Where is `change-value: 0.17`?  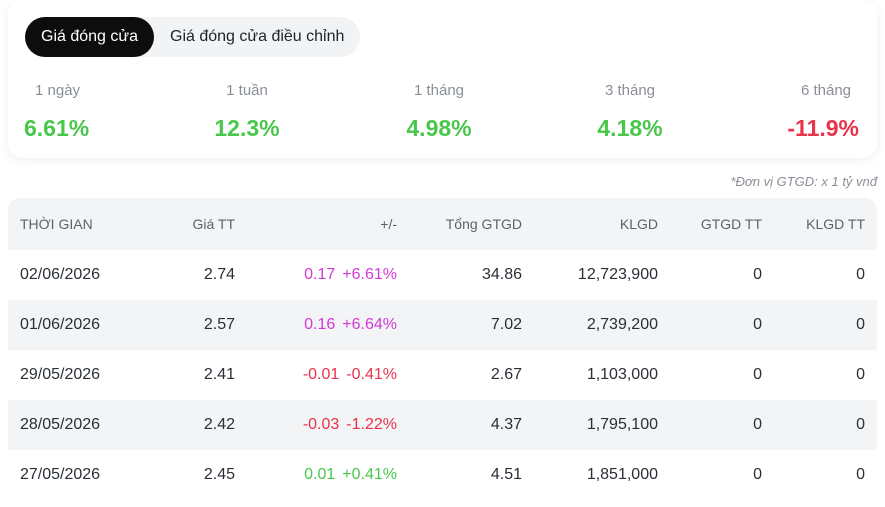
change-value: 0.17 is located at coordinates (320, 274).